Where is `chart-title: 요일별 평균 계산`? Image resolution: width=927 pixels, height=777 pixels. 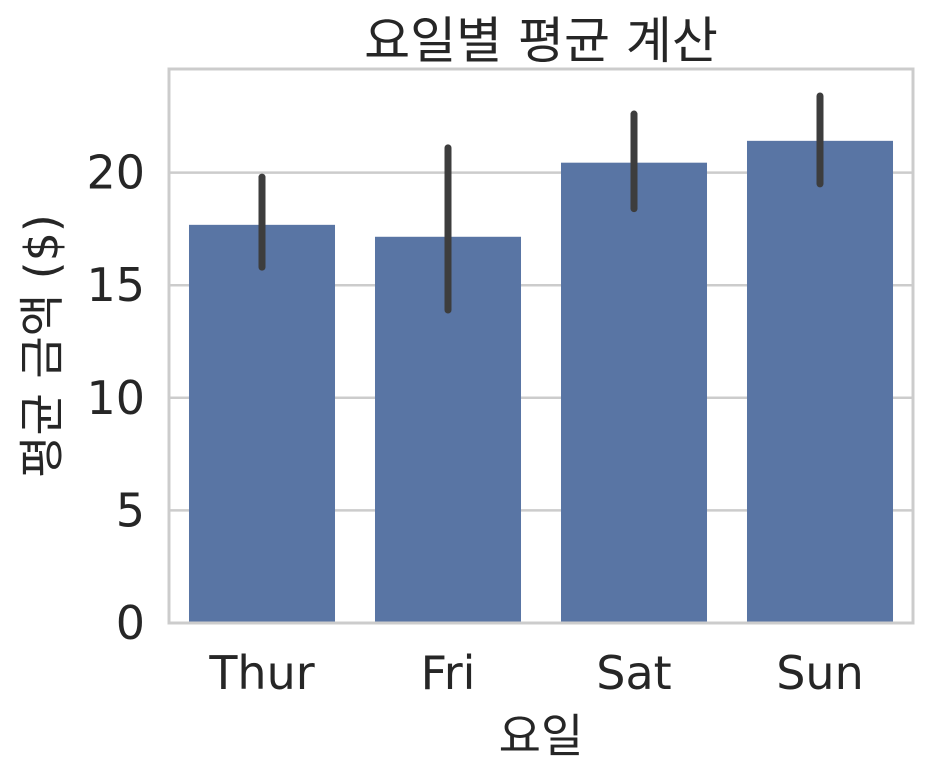
chart-title: 요일별 평균 계산 is located at coordinates (541, 41).